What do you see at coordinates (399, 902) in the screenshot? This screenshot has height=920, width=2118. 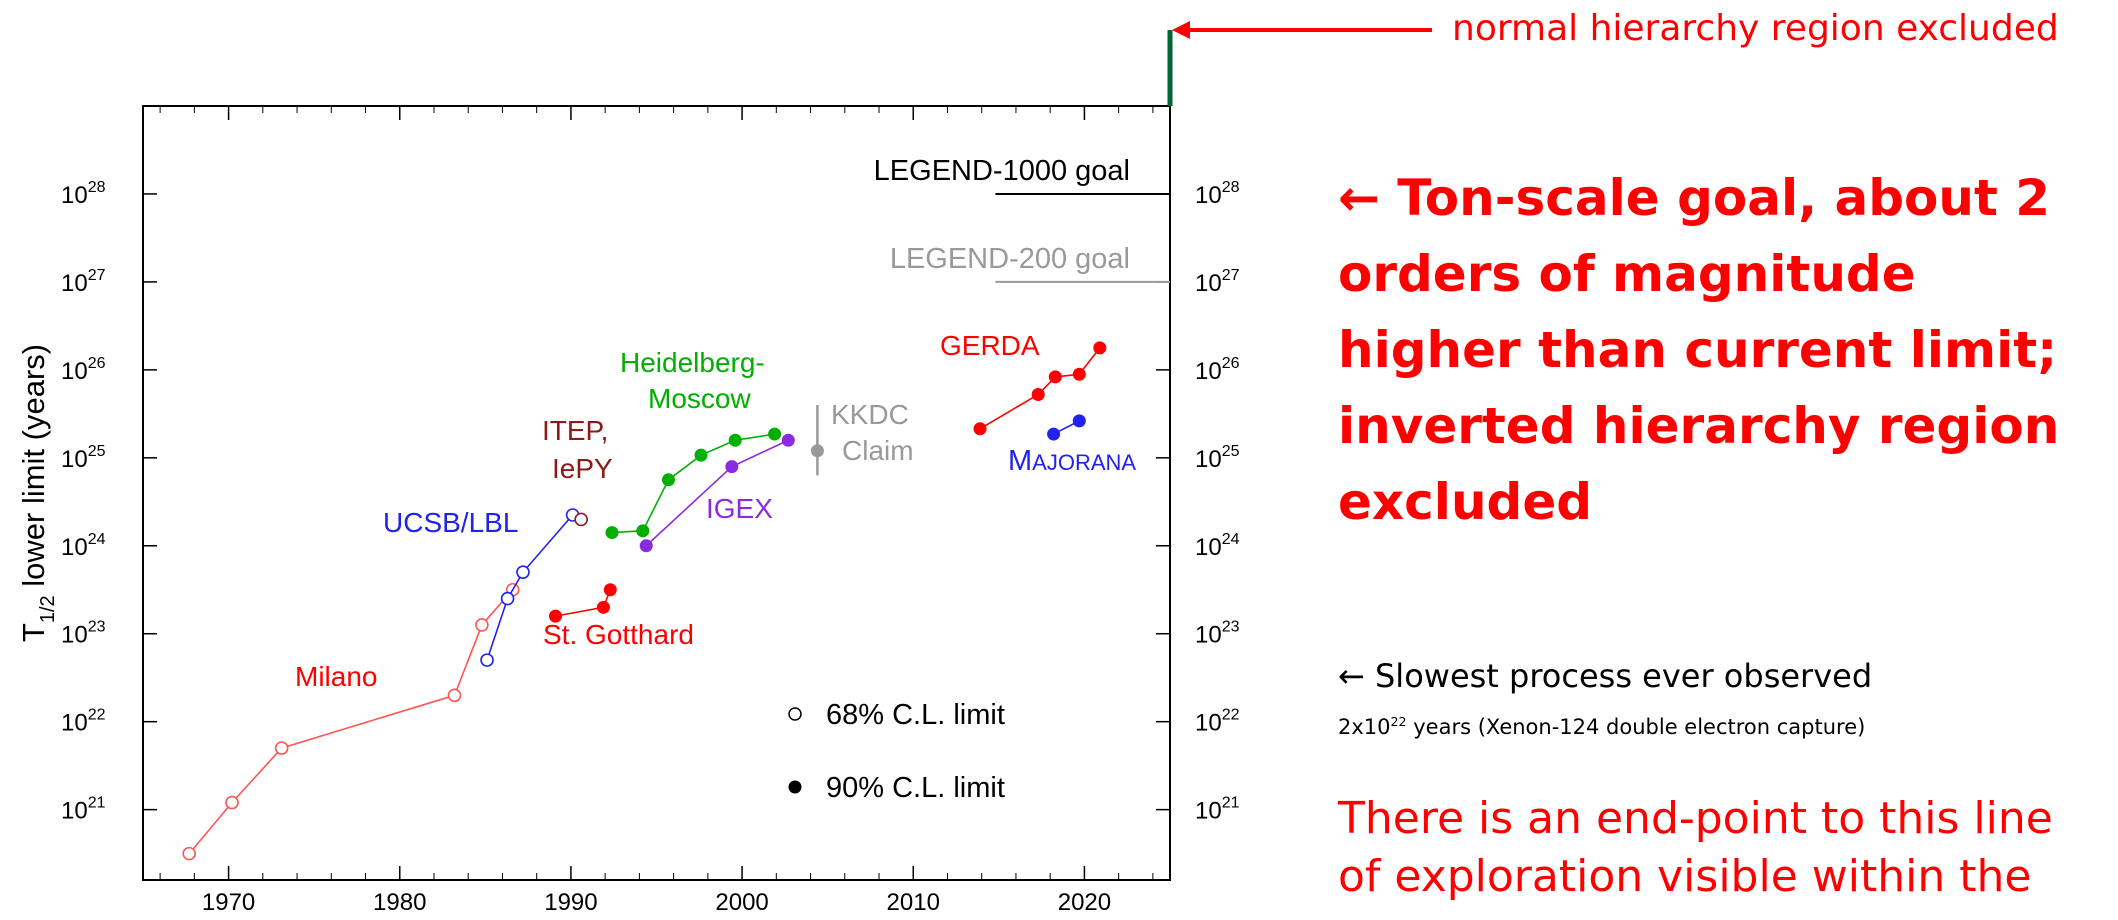 I see `x-tick-label: 1980` at bounding box center [399, 902].